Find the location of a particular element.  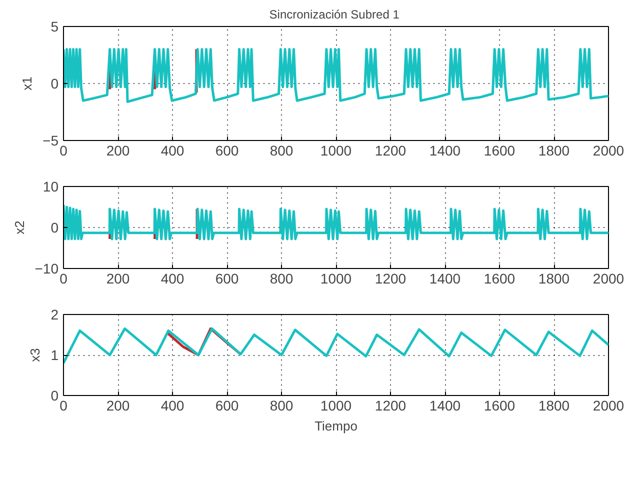

y-tick-label: 1 is located at coordinates (54, 355).